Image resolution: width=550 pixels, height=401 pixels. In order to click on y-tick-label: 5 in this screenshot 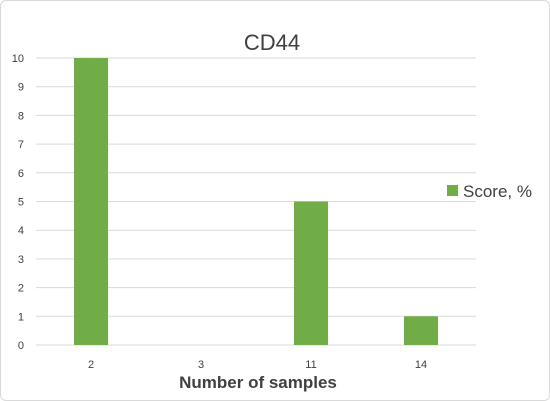, I will do `click(21, 203)`.